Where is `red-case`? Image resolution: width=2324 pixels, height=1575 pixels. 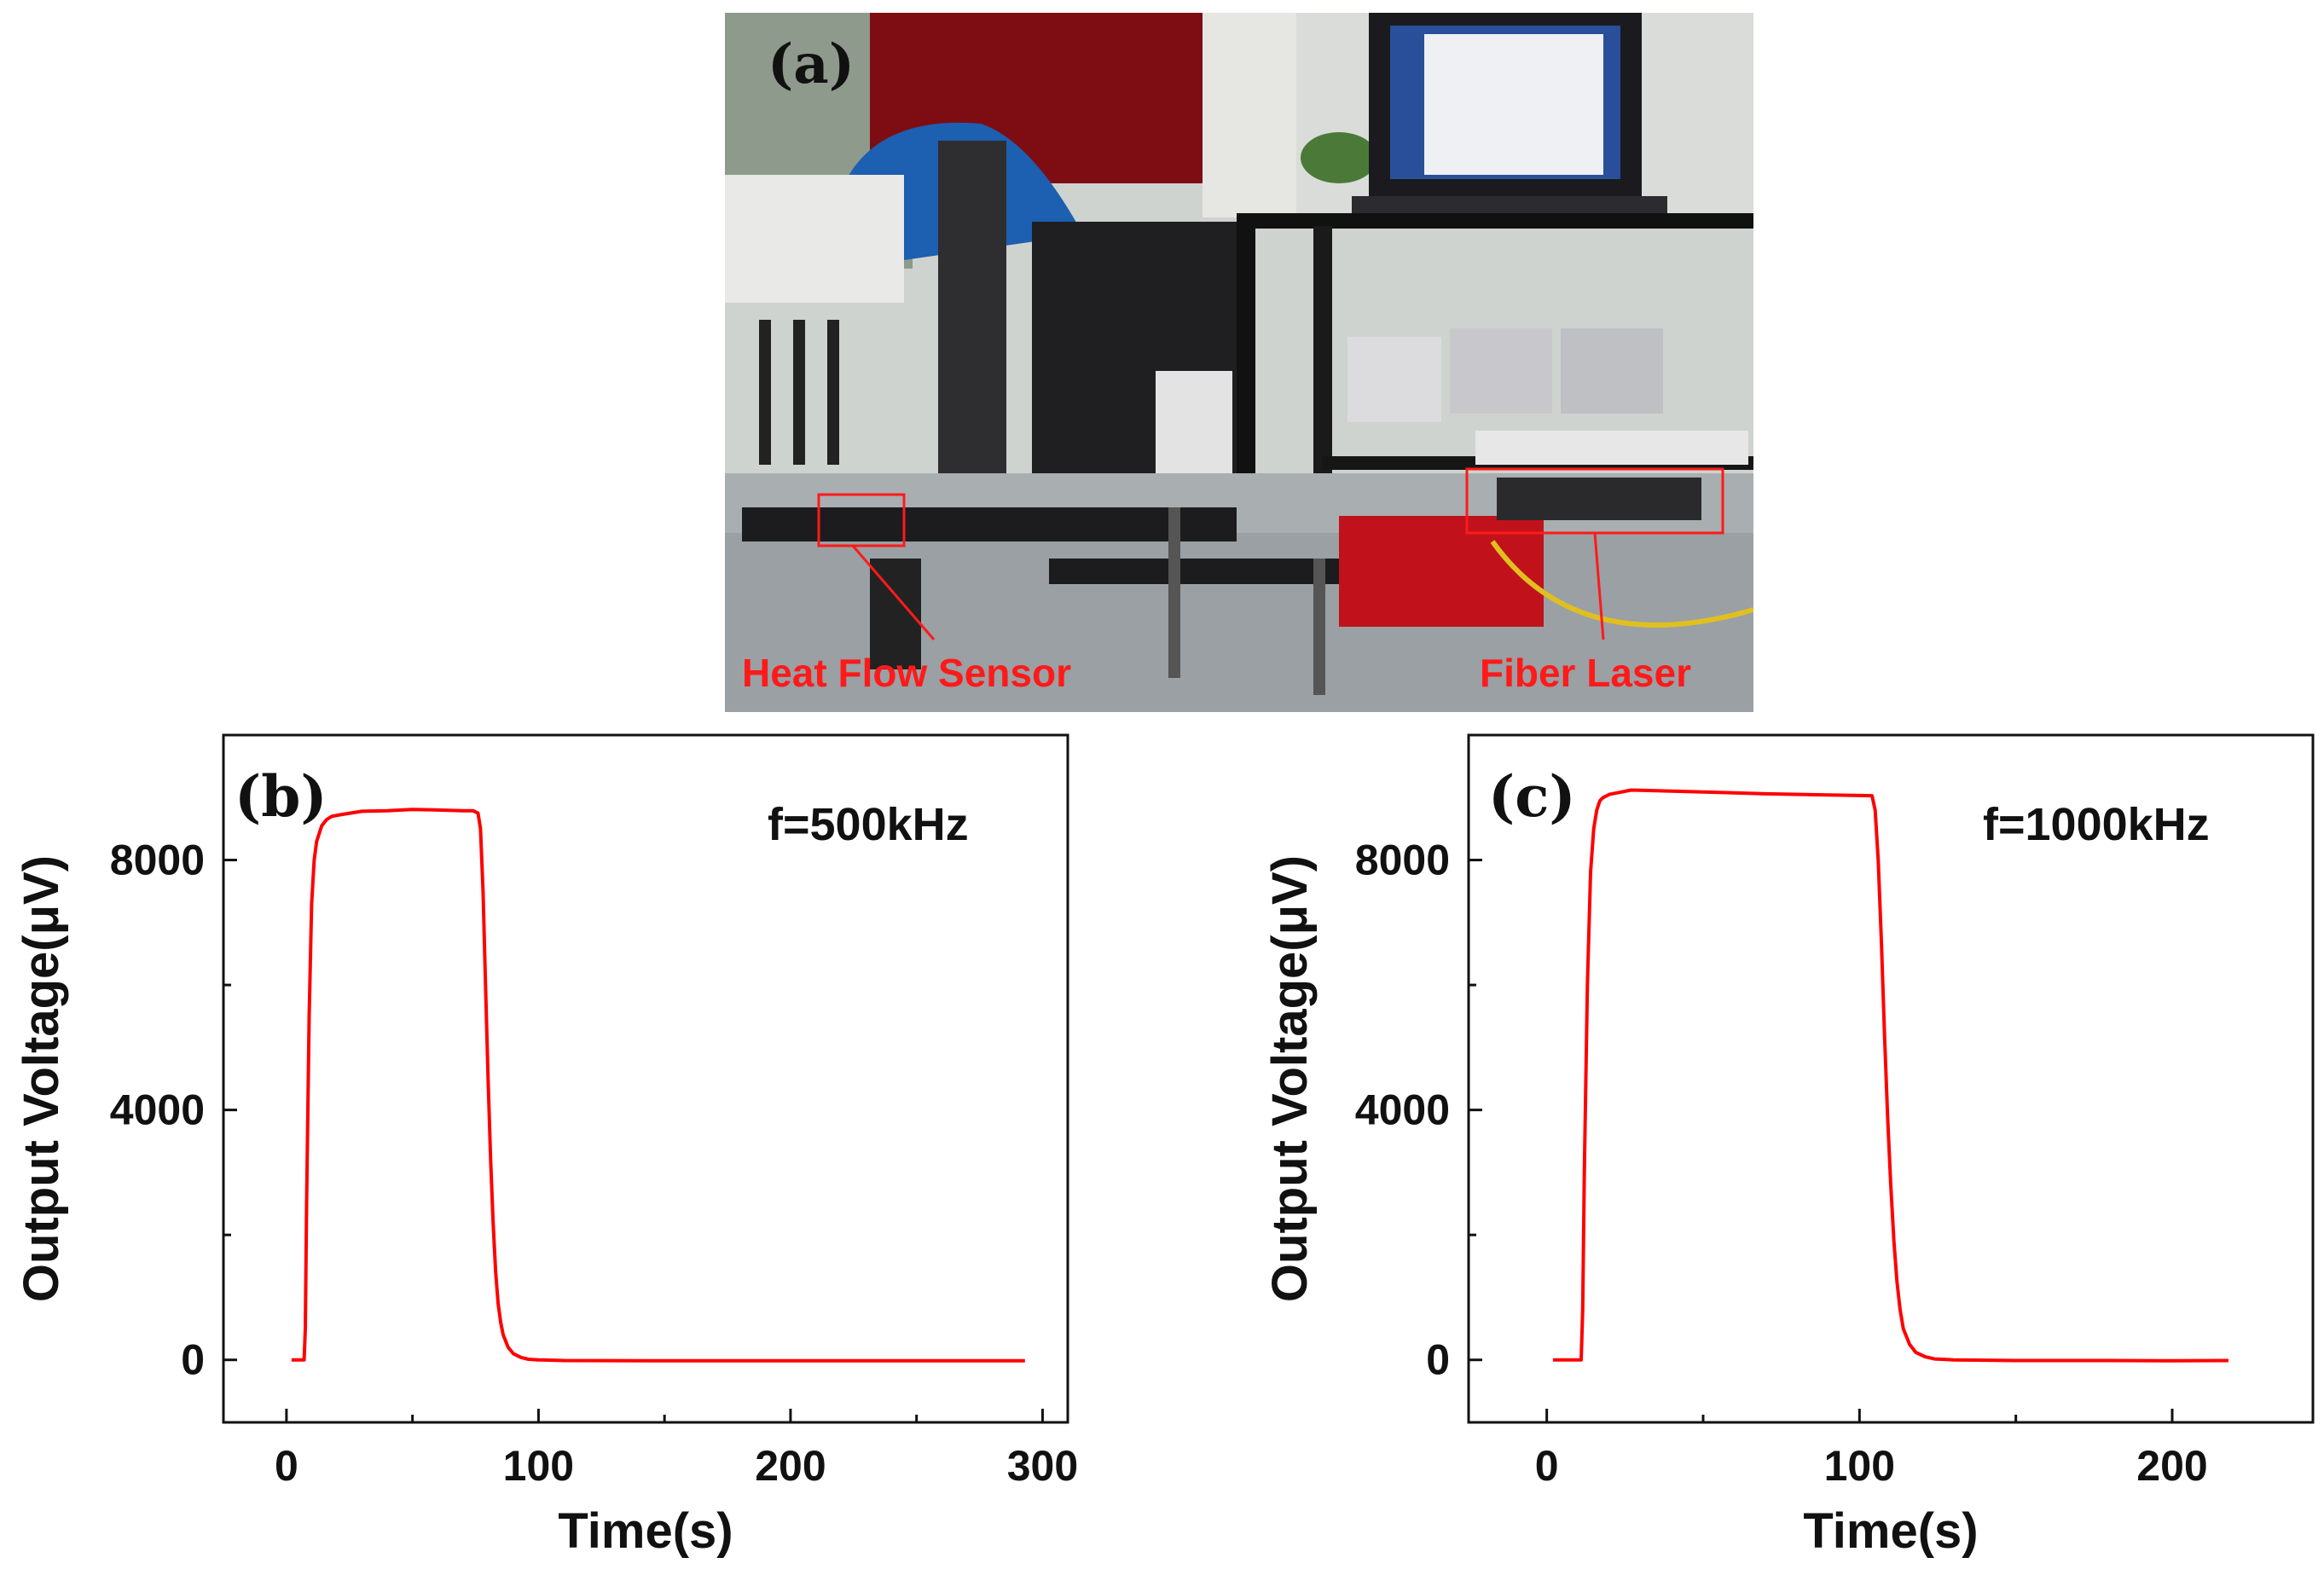
red-case is located at coordinates (1441, 572).